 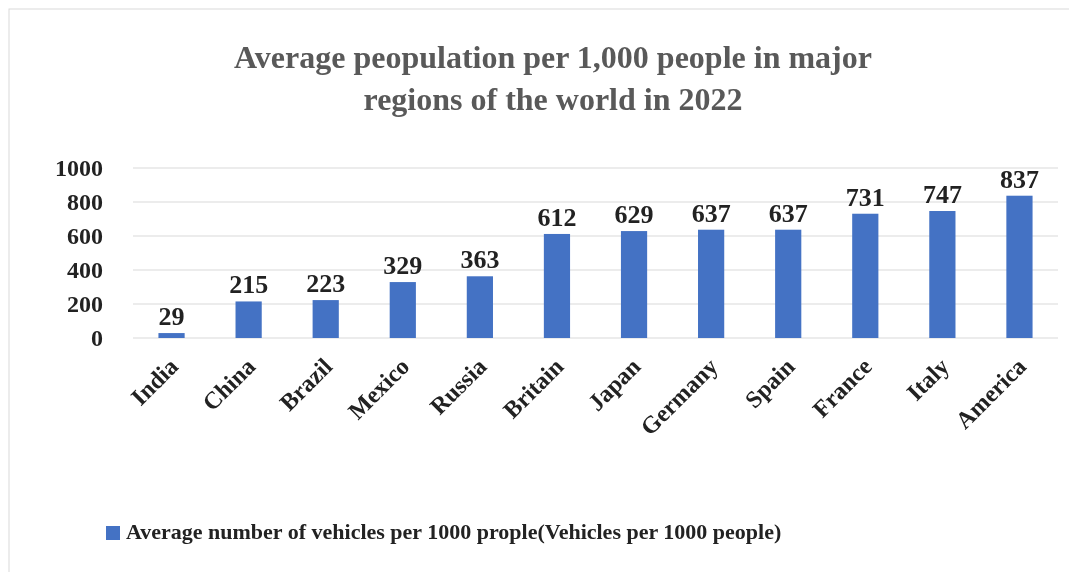 I want to click on legend-label: Average number of vehicles per 1000 prople(Vehicles per 1000 people), so click(x=454, y=531).